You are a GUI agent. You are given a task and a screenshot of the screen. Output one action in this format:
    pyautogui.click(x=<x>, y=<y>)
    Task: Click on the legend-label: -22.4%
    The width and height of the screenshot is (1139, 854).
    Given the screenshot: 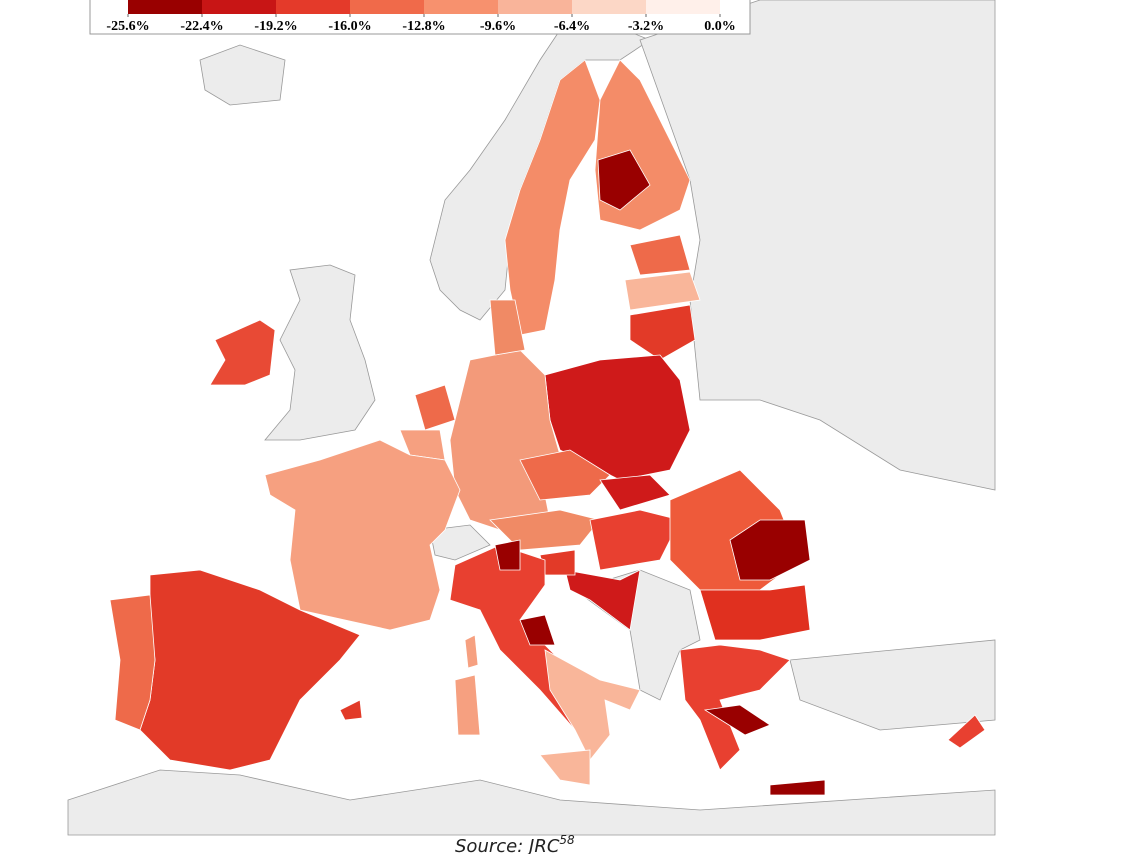 What is the action you would take?
    pyautogui.click(x=201, y=26)
    